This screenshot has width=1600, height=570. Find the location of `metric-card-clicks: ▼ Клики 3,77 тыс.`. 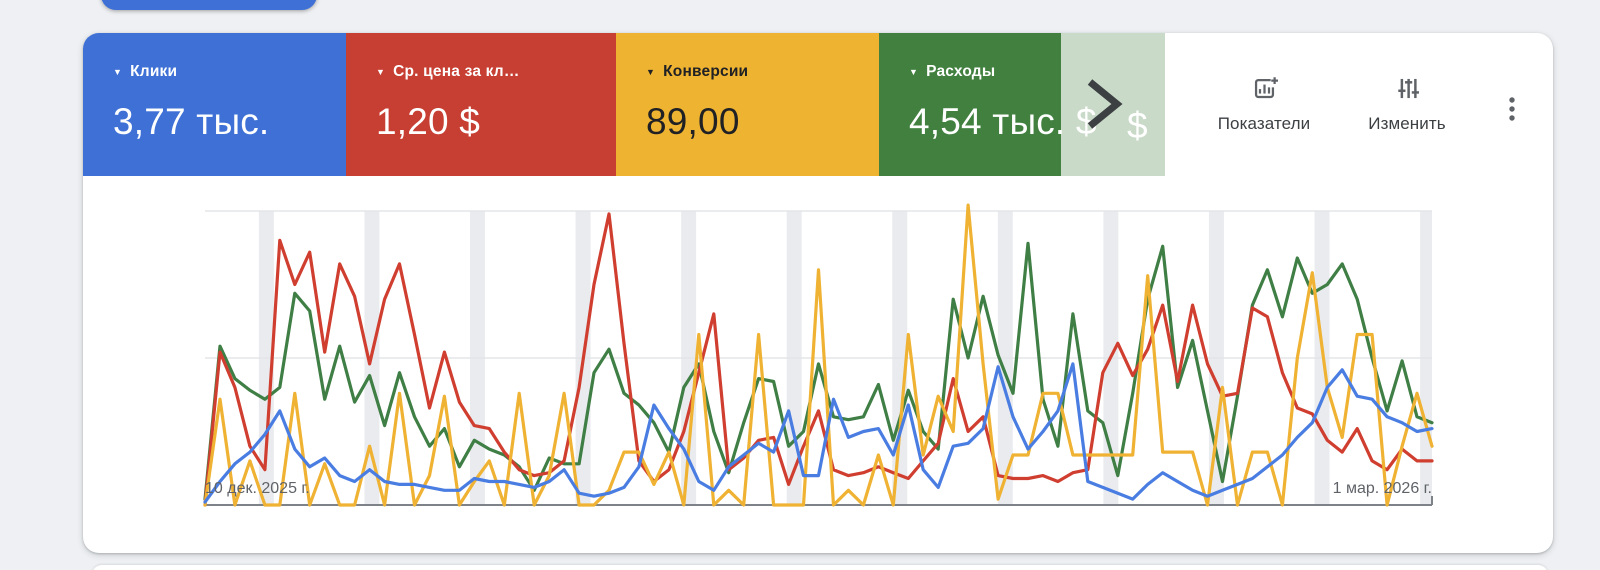

metric-card-clicks: ▼ Клики 3,77 тыс. is located at coordinates (214, 104).